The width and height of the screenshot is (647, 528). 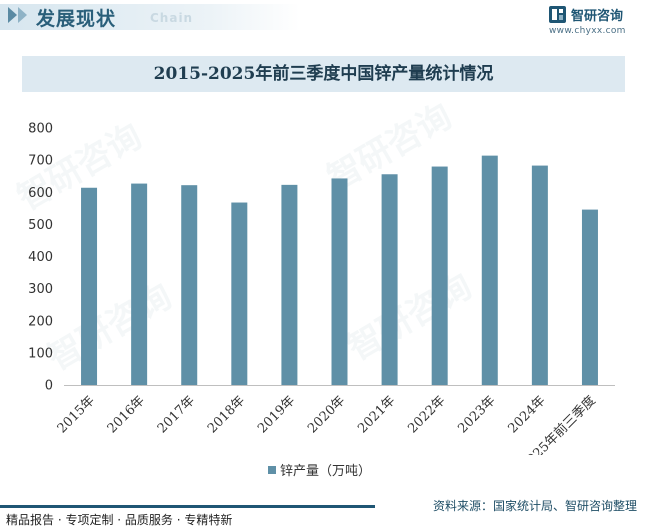 I want to click on x-tick-label: 2024年, so click(x=526, y=414).